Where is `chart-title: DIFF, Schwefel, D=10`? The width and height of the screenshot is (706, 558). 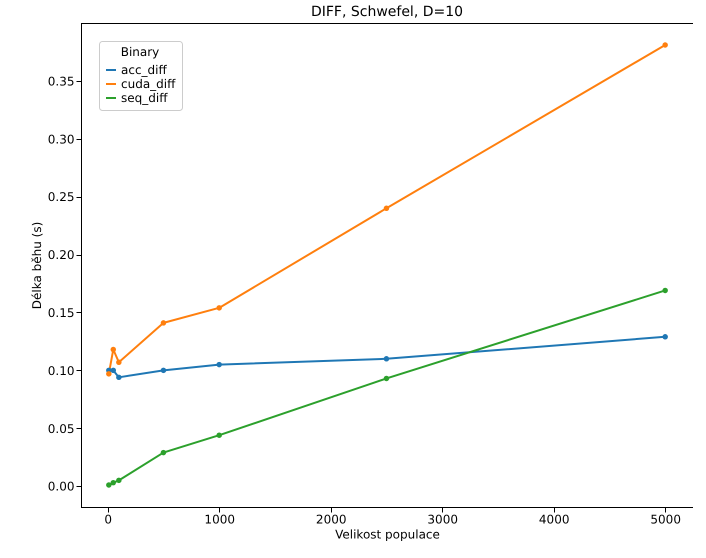 chart-title: DIFF, Schwefel, D=10 is located at coordinates (387, 12).